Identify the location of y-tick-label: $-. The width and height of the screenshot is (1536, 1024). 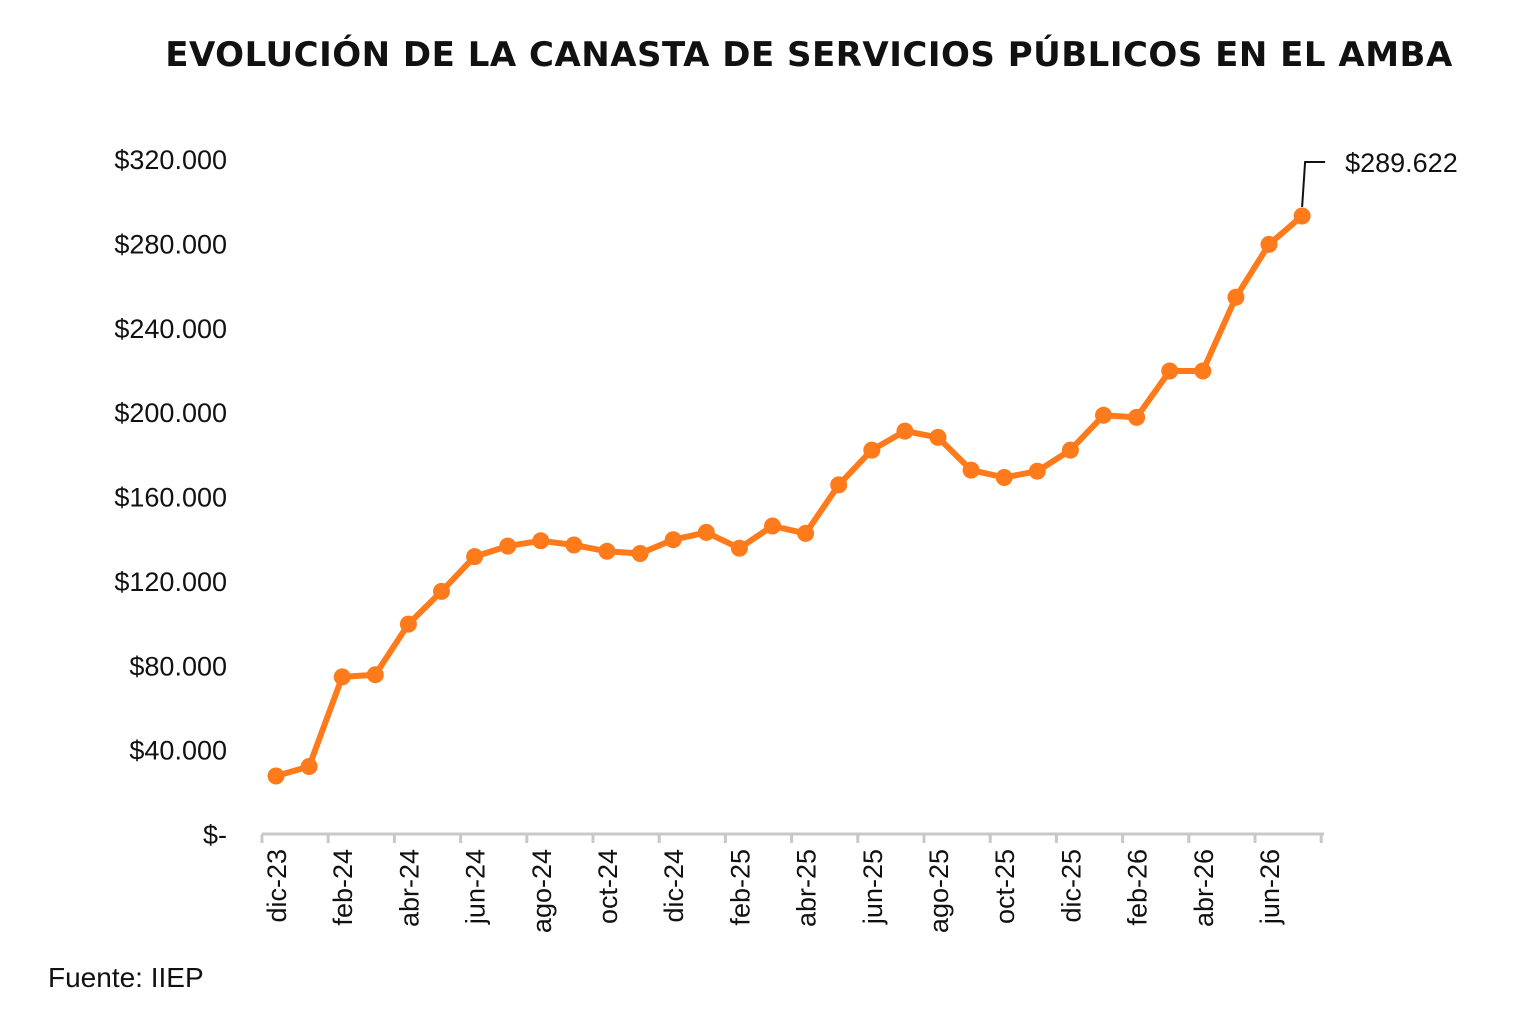
(215, 835).